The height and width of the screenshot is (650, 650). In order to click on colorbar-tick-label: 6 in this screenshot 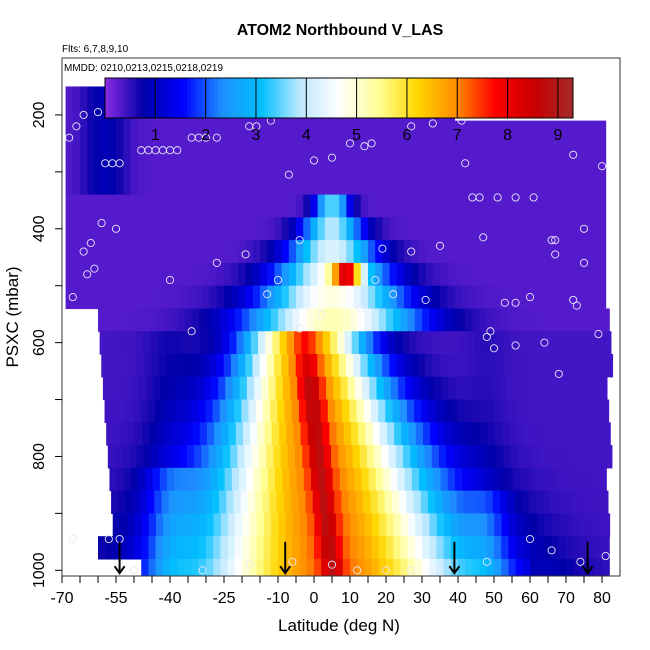, I will do `click(406, 135)`.